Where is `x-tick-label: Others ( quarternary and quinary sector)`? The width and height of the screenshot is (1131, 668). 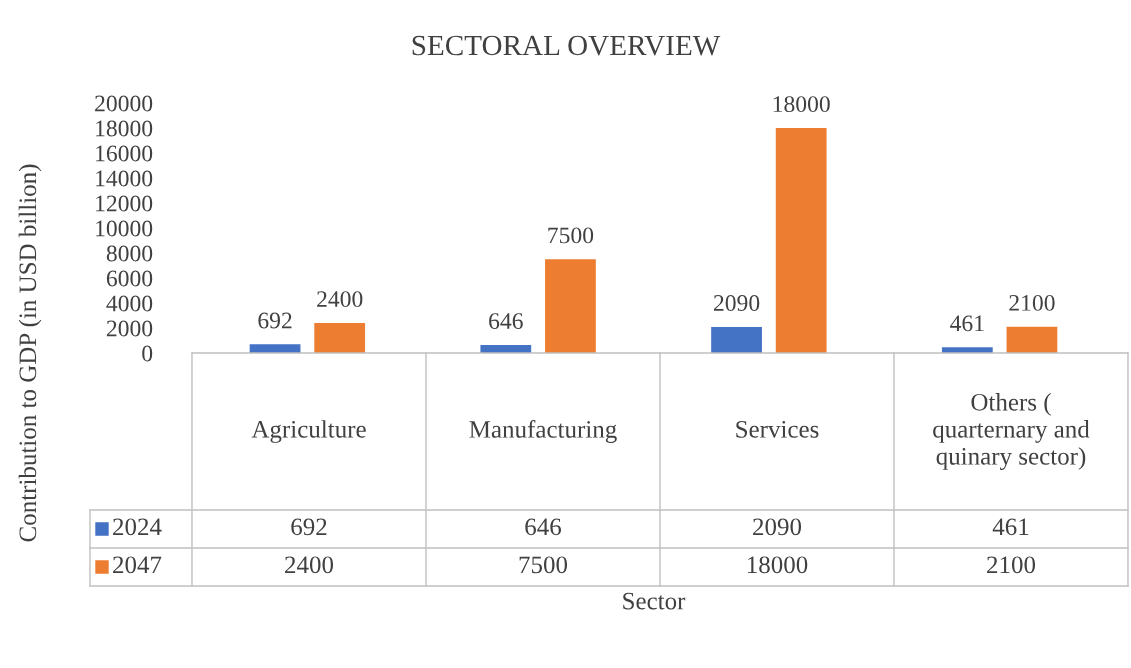 x-tick-label: Others ( quarternary and quinary sector) is located at coordinates (1011, 431).